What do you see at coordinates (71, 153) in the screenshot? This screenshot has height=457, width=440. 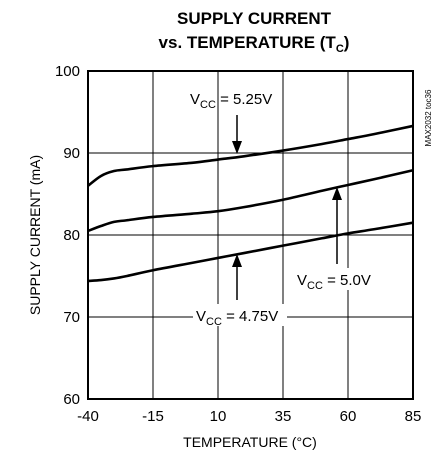 I see `y-tick-label: 90` at bounding box center [71, 153].